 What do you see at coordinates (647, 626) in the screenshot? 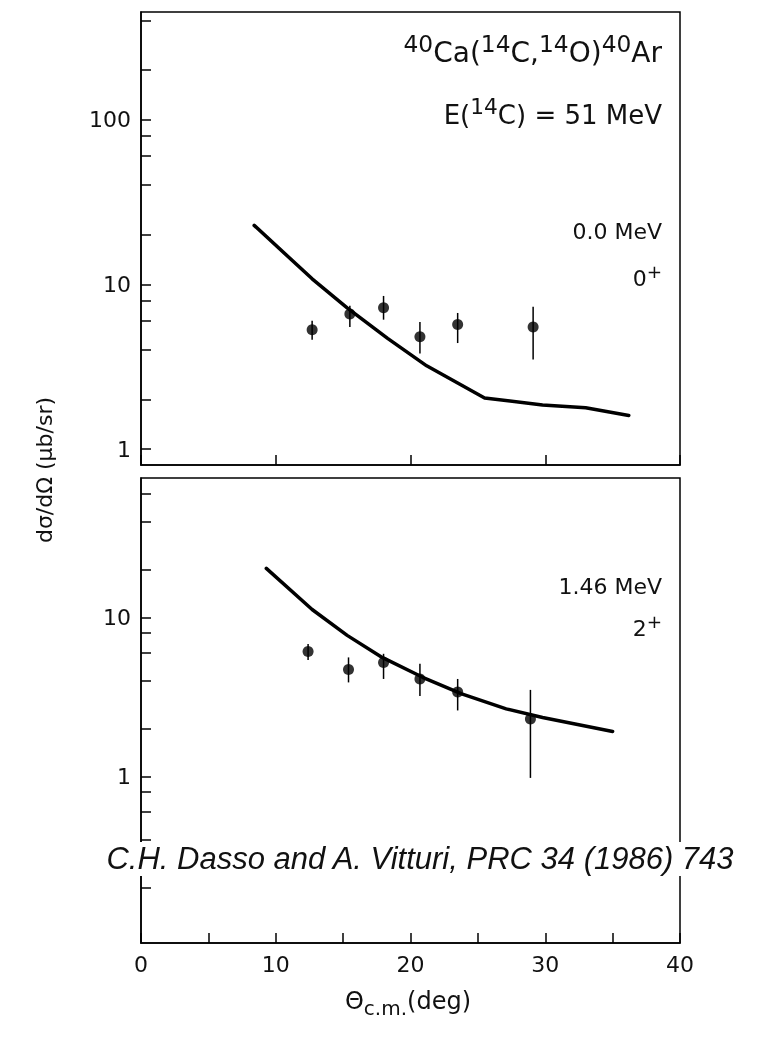
I see `annotation: 2$^{+}$` at bounding box center [647, 626].